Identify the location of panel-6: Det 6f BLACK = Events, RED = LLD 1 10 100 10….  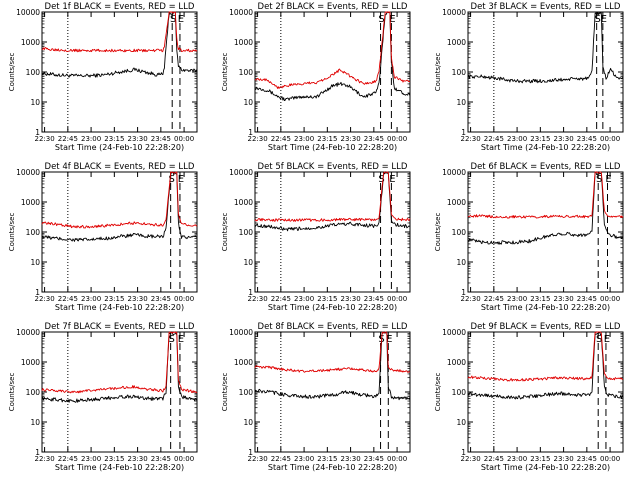
(529, 237).